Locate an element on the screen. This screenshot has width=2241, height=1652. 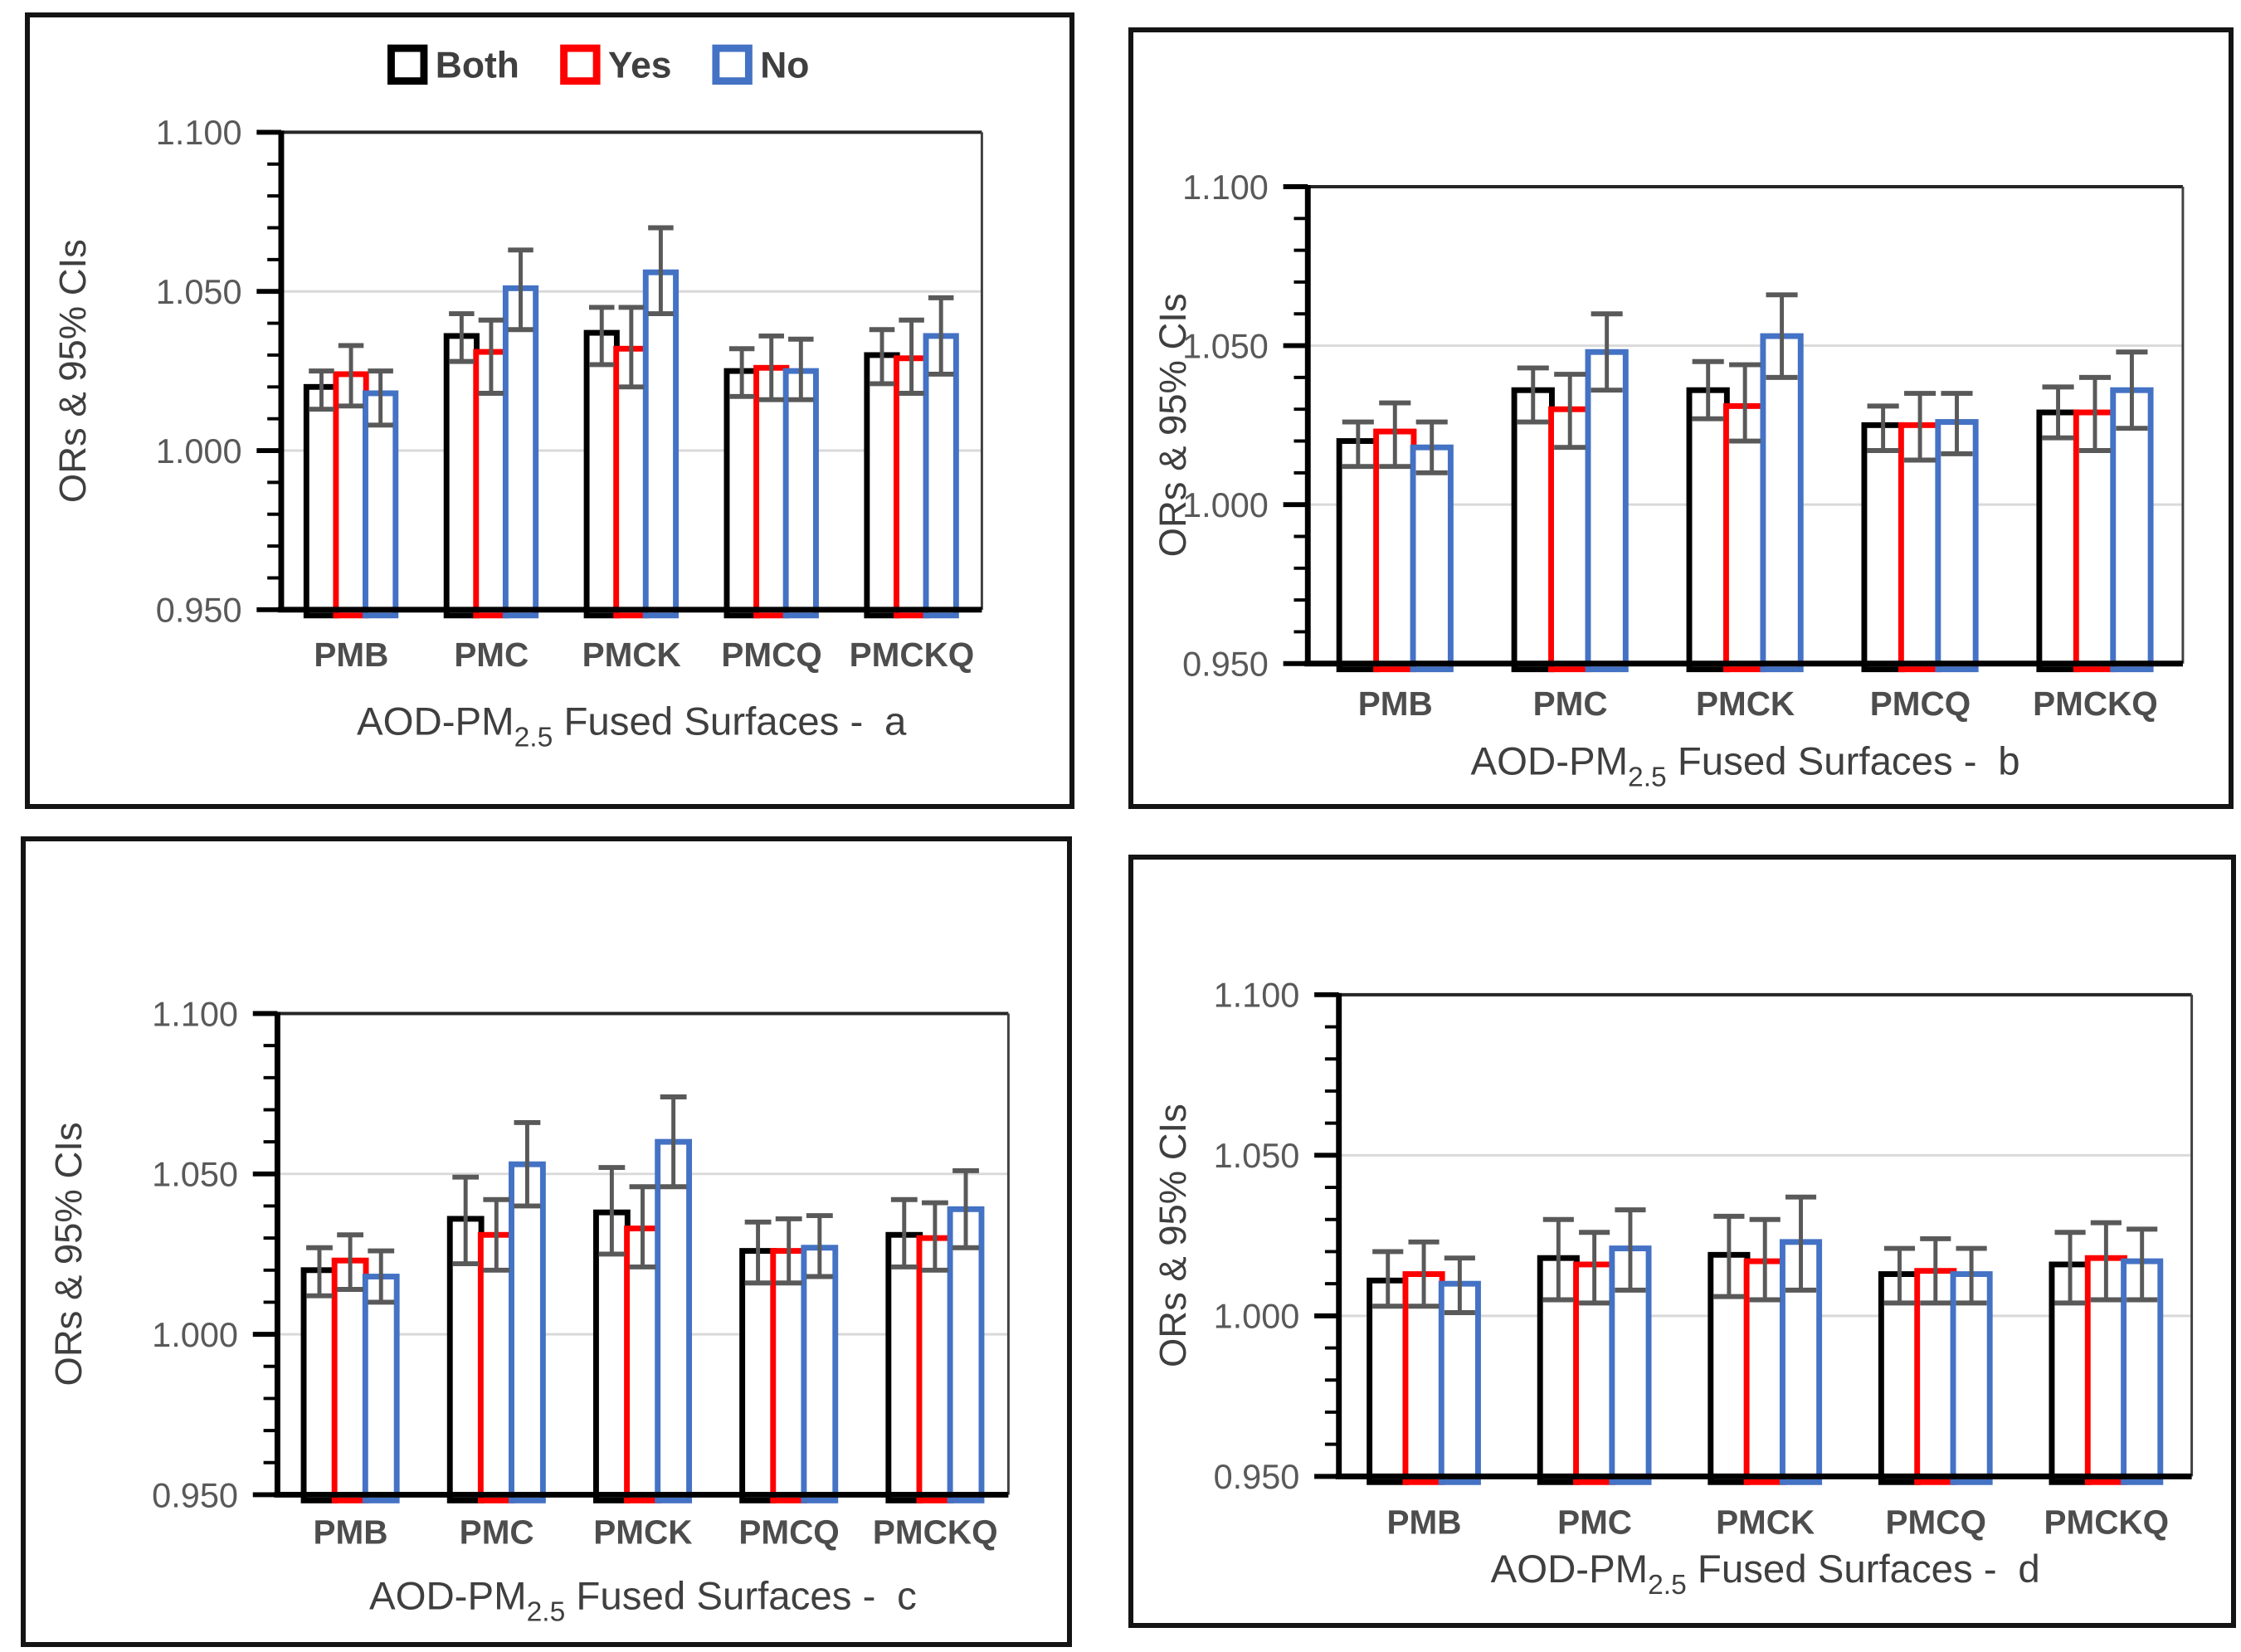
bar-a-PMC-No is located at coordinates (520, 452).